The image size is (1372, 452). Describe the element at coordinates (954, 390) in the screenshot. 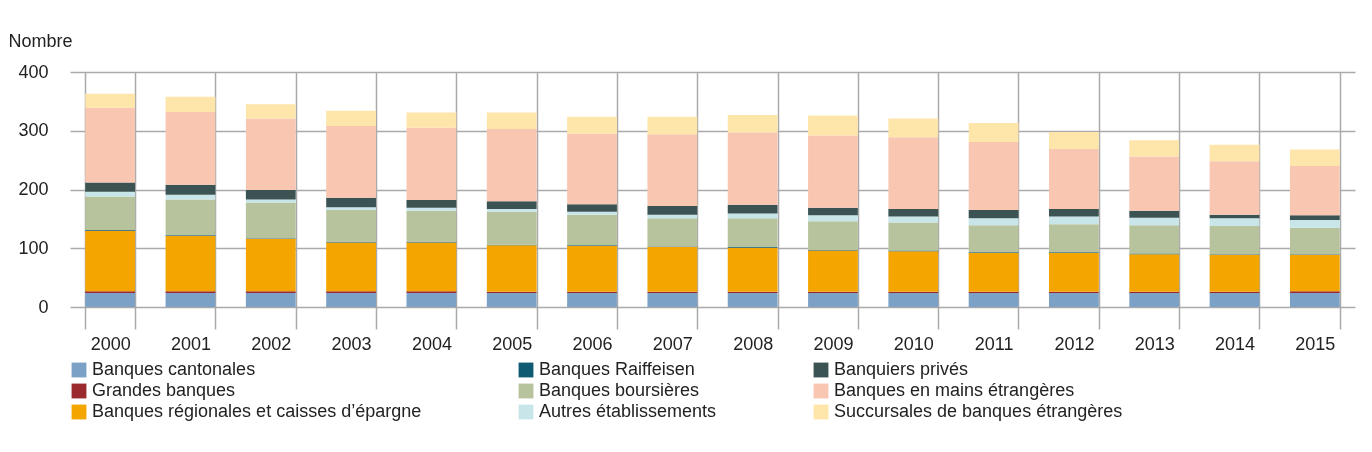

I see `legend-label: Banques en mains étrangères` at that location.